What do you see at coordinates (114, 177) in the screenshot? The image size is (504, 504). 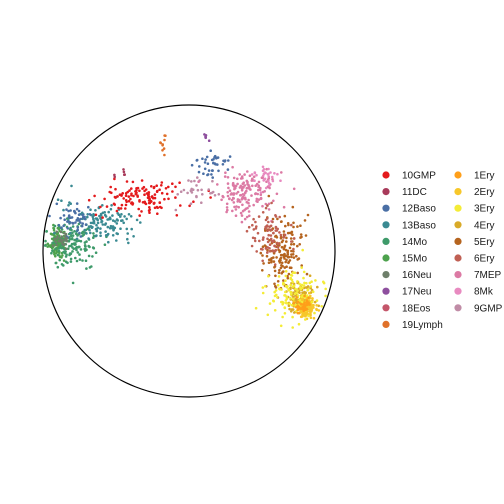 I see `point-11DC` at bounding box center [114, 177].